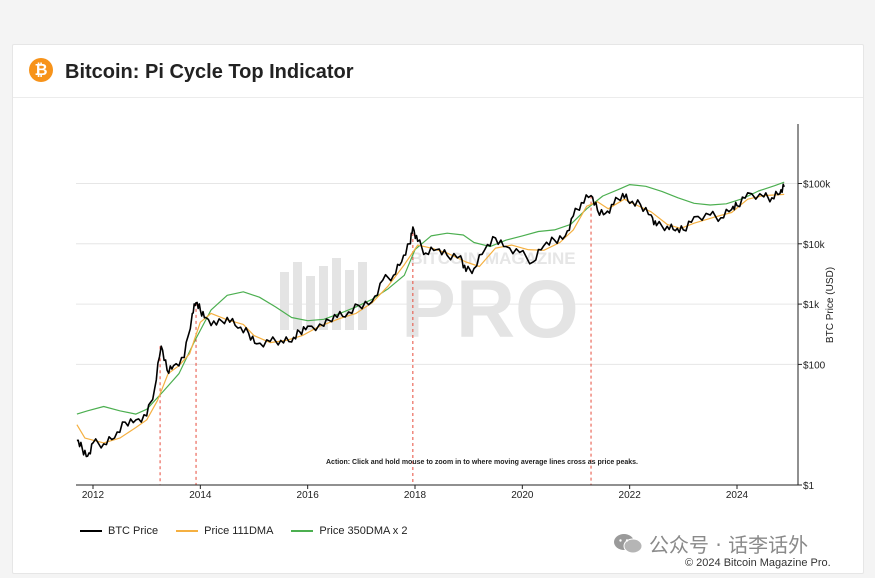  Describe the element at coordinates (522, 495) in the screenshot. I see `x-tick-label: 2020` at that location.